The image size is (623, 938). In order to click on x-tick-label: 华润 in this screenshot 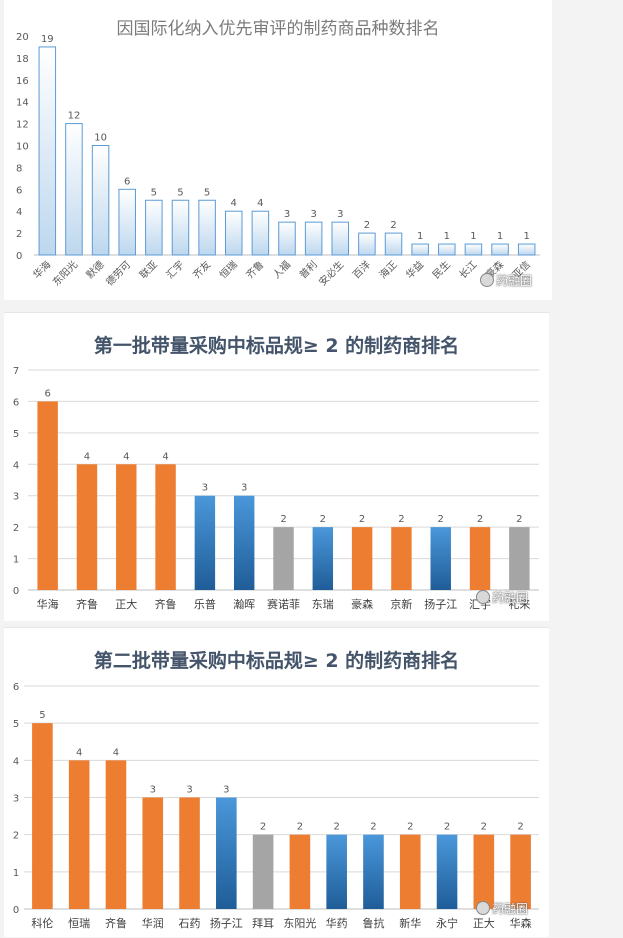, I will do `click(153, 923)`.